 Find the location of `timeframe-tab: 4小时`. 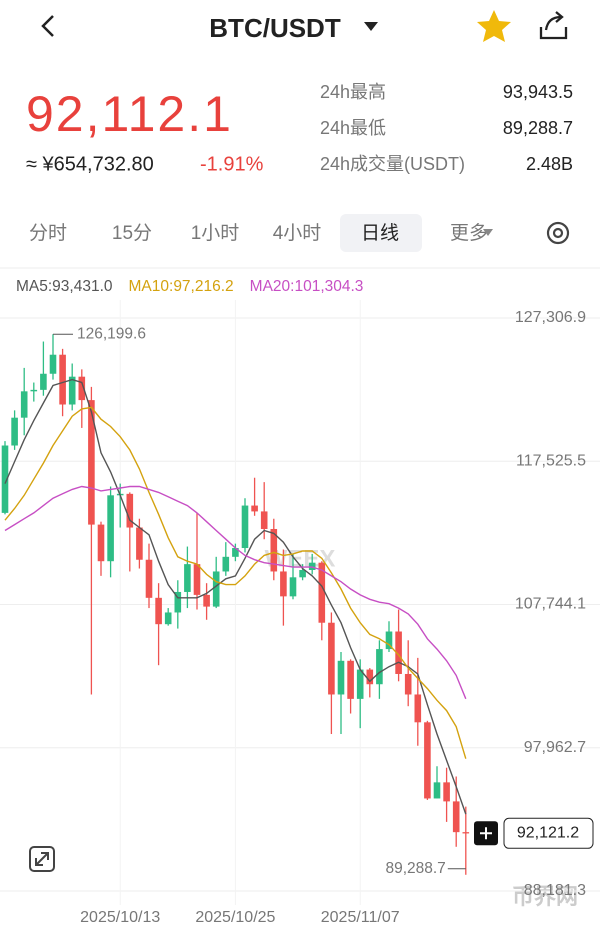

timeframe-tab: 4小时 is located at coordinates (297, 233).